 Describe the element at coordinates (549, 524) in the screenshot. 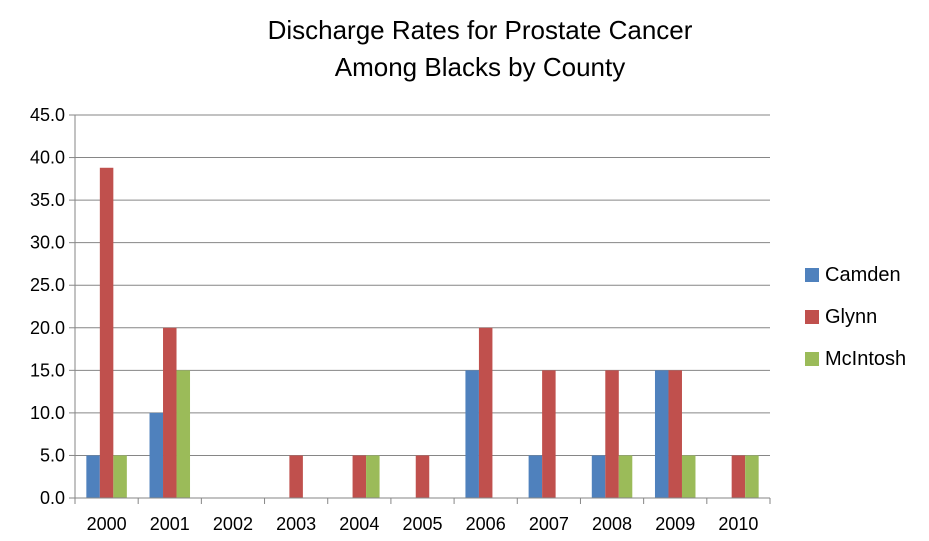

I see `x-tick-label: 2007` at that location.